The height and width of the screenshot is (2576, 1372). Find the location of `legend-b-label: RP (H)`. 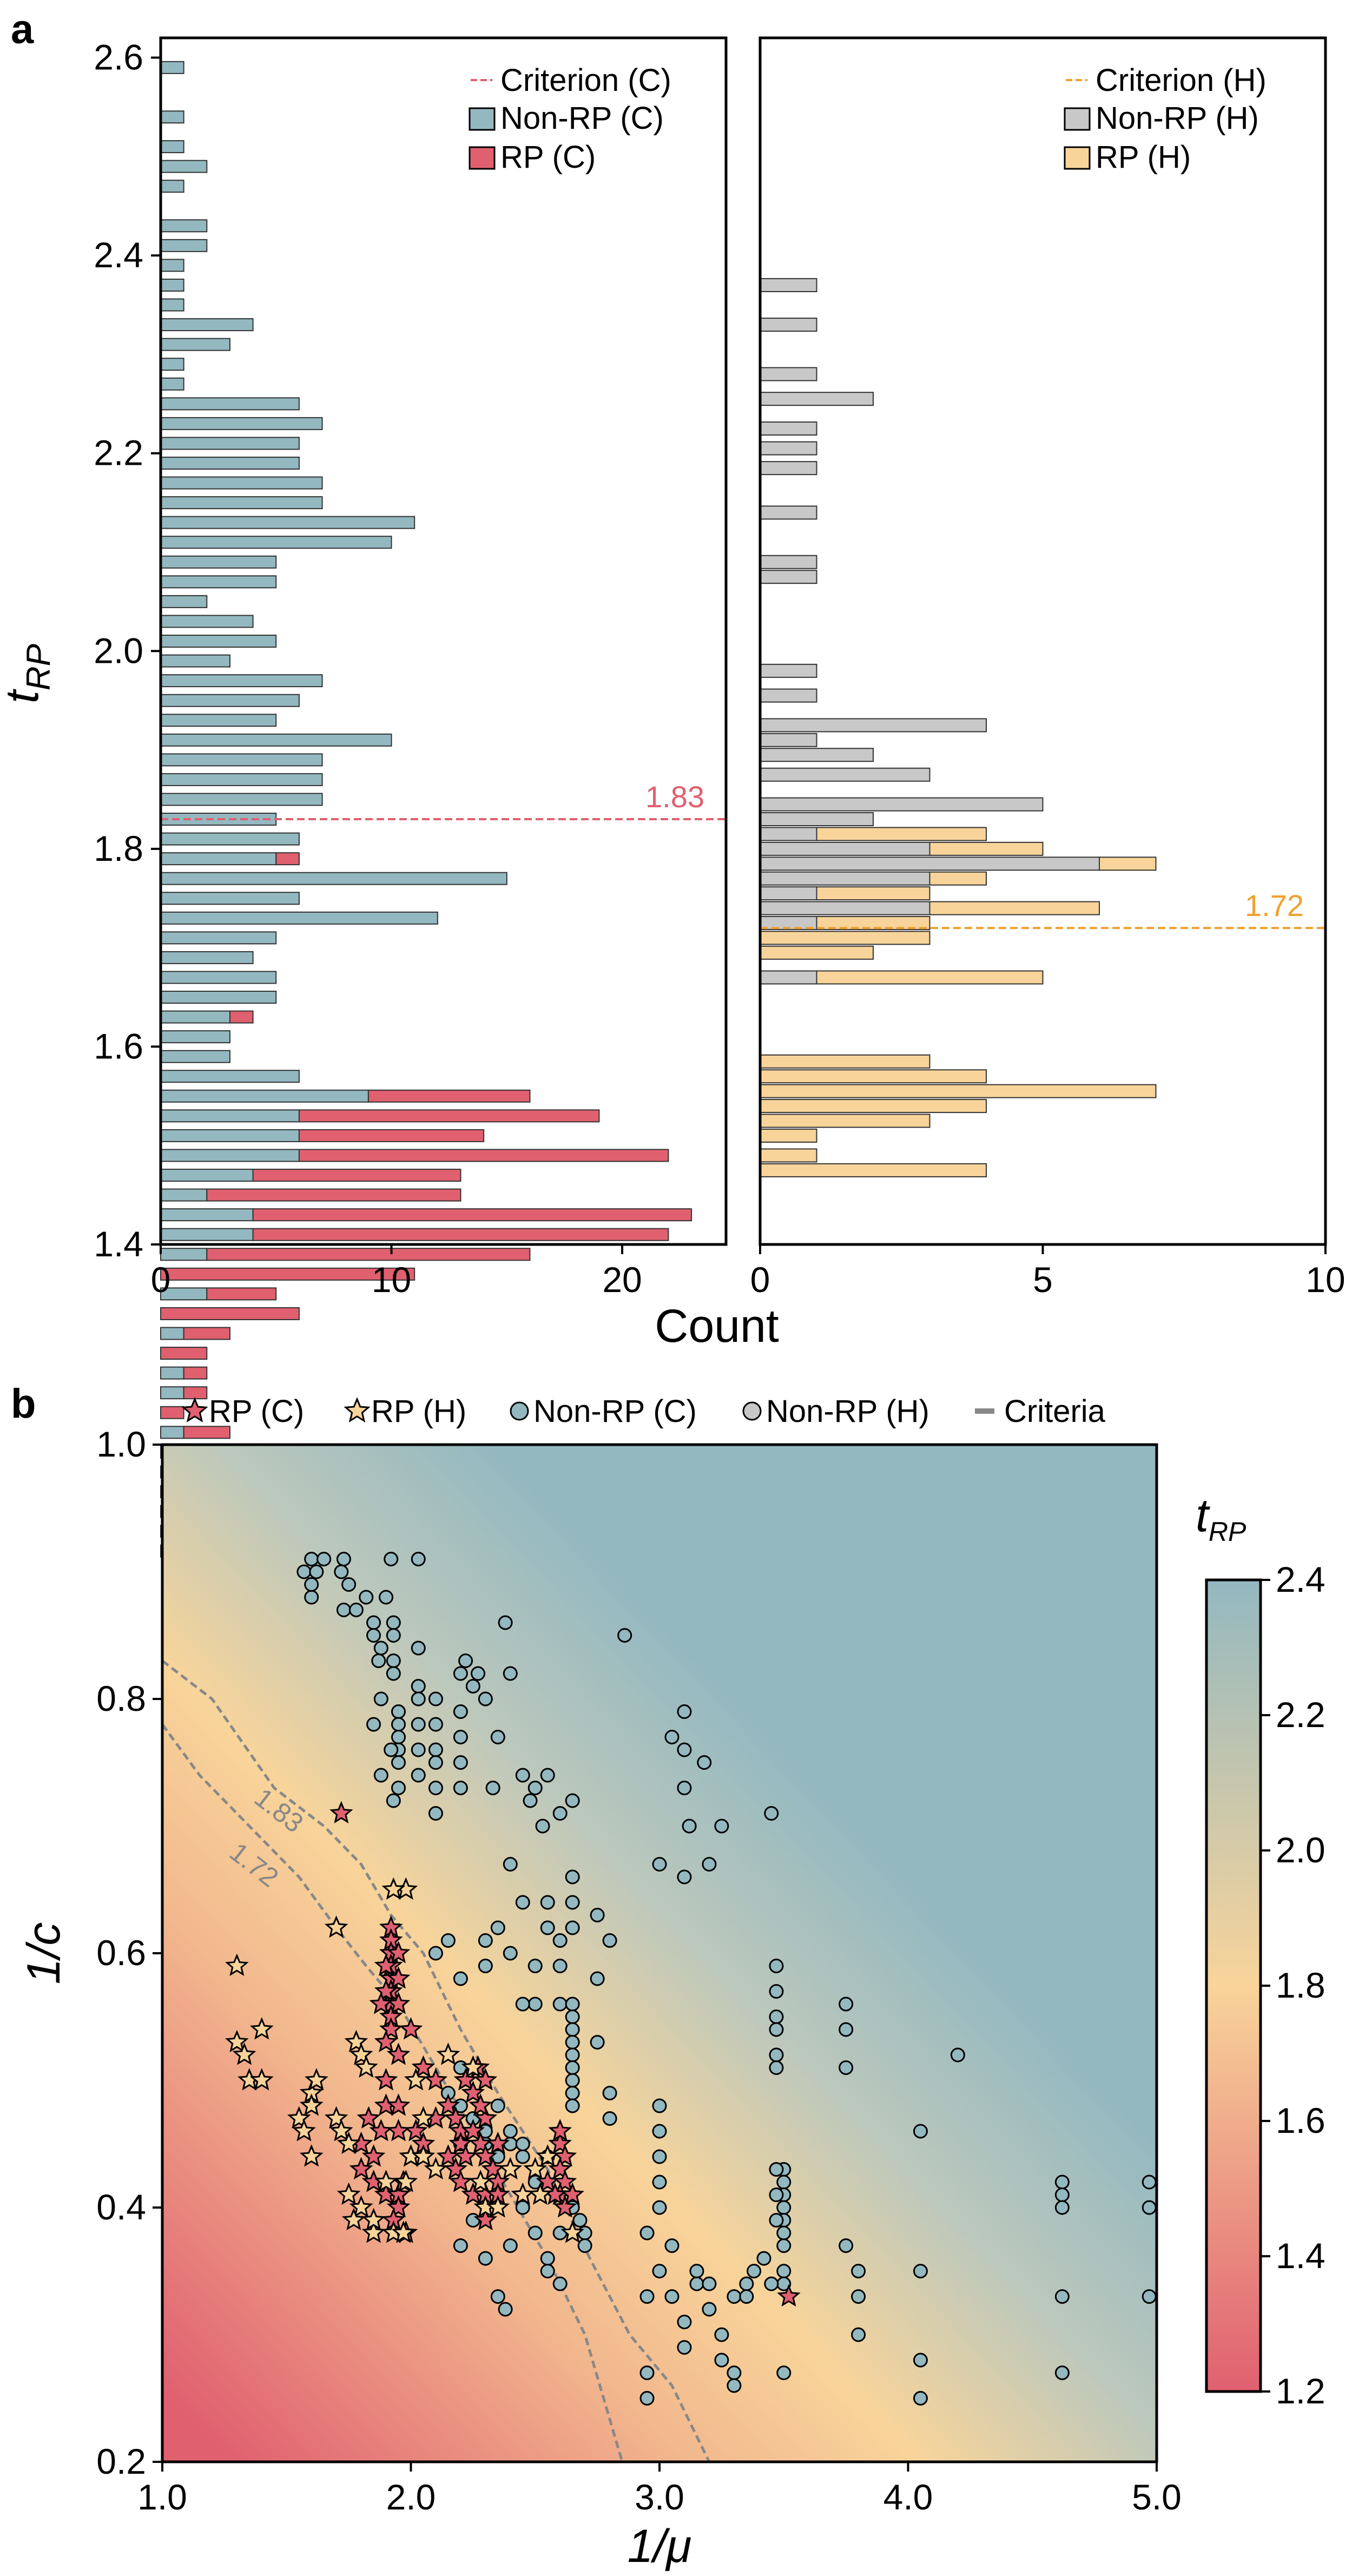

legend-b-label: RP (H) is located at coordinates (418, 1411).